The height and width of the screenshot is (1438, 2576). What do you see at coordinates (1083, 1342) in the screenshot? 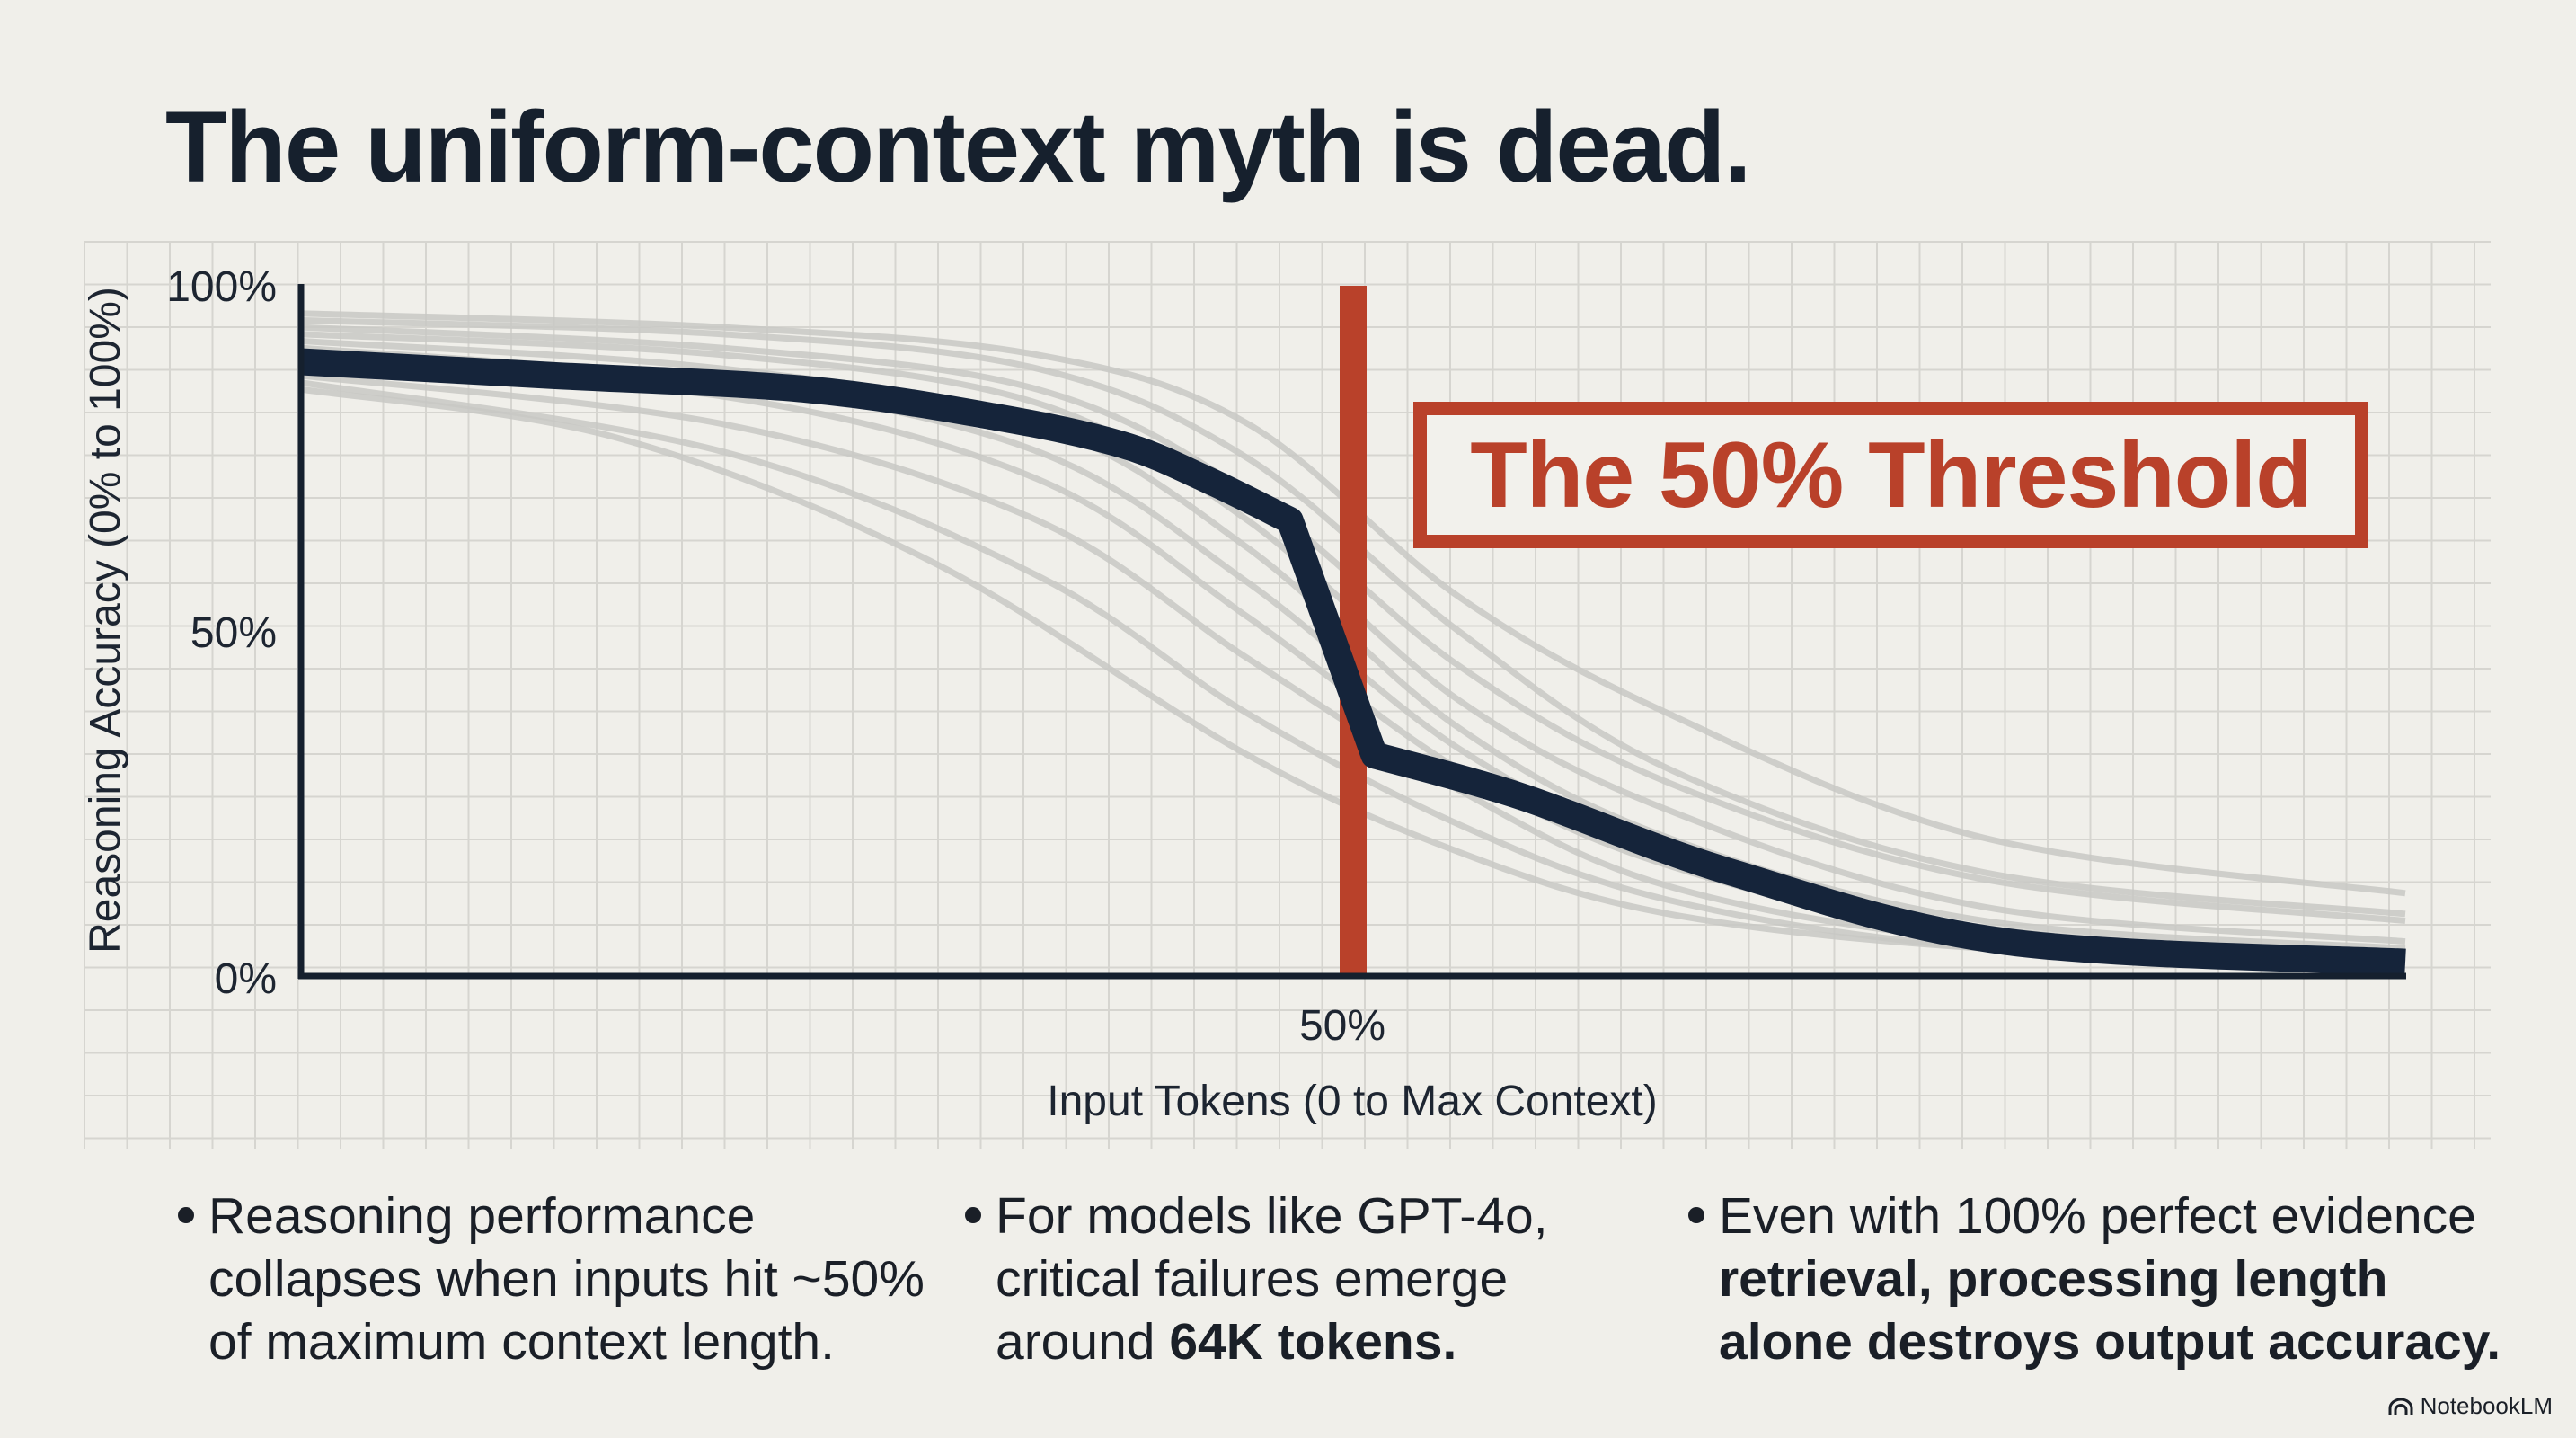
I see `bullet-text: around` at bounding box center [1083, 1342].